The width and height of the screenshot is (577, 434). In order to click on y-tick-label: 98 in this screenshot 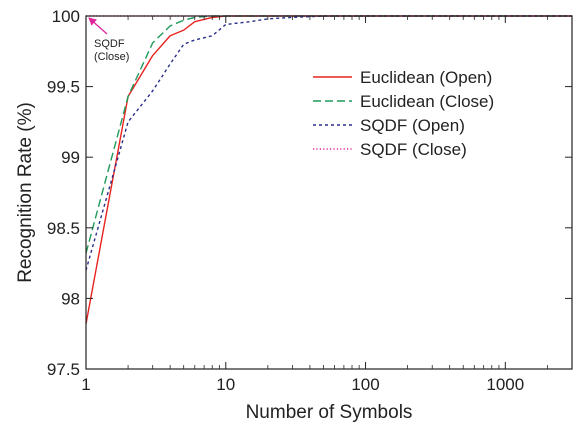, I will do `click(70, 298)`.